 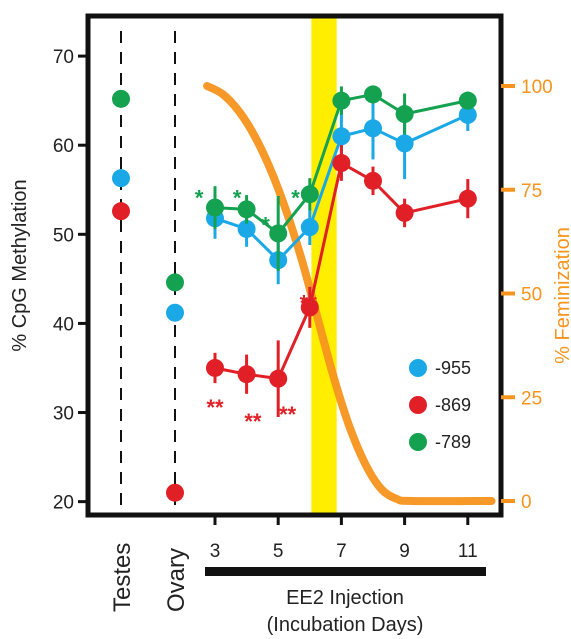 I want to click on legend-label--955: -955, so click(x=453, y=368).